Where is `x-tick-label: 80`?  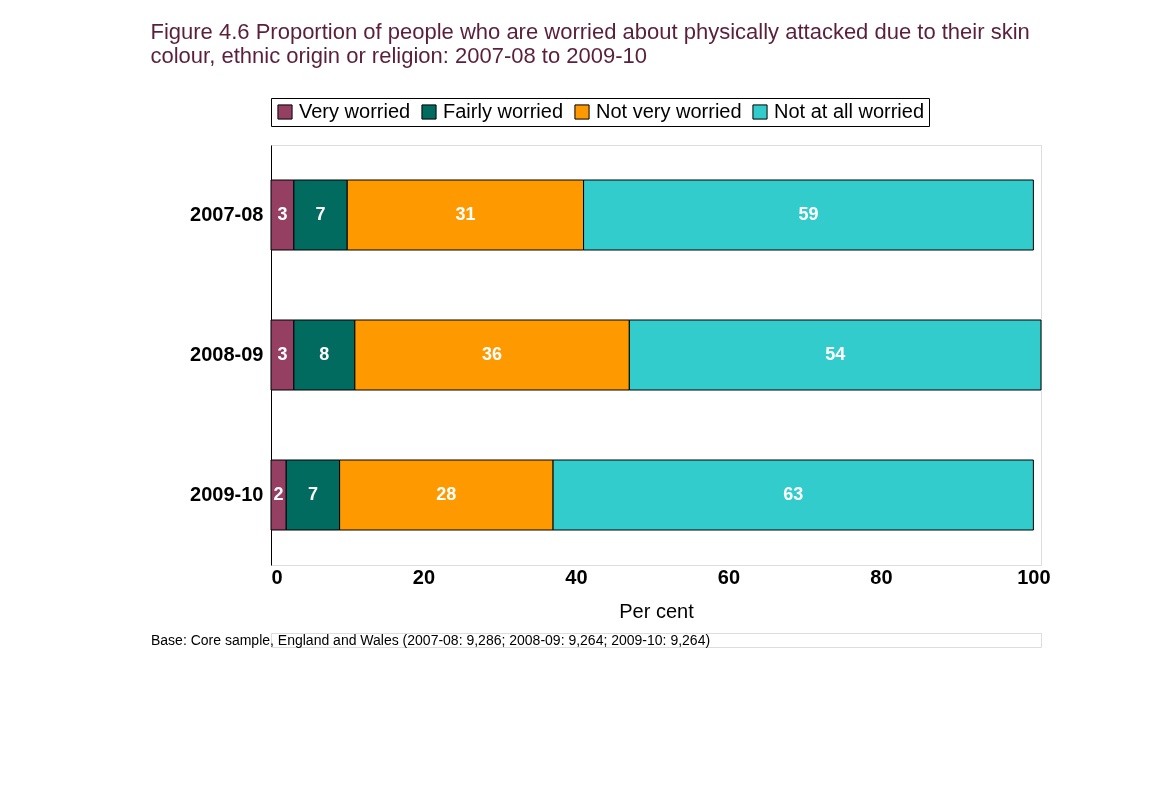
x-tick-label: 80 is located at coordinates (881, 576).